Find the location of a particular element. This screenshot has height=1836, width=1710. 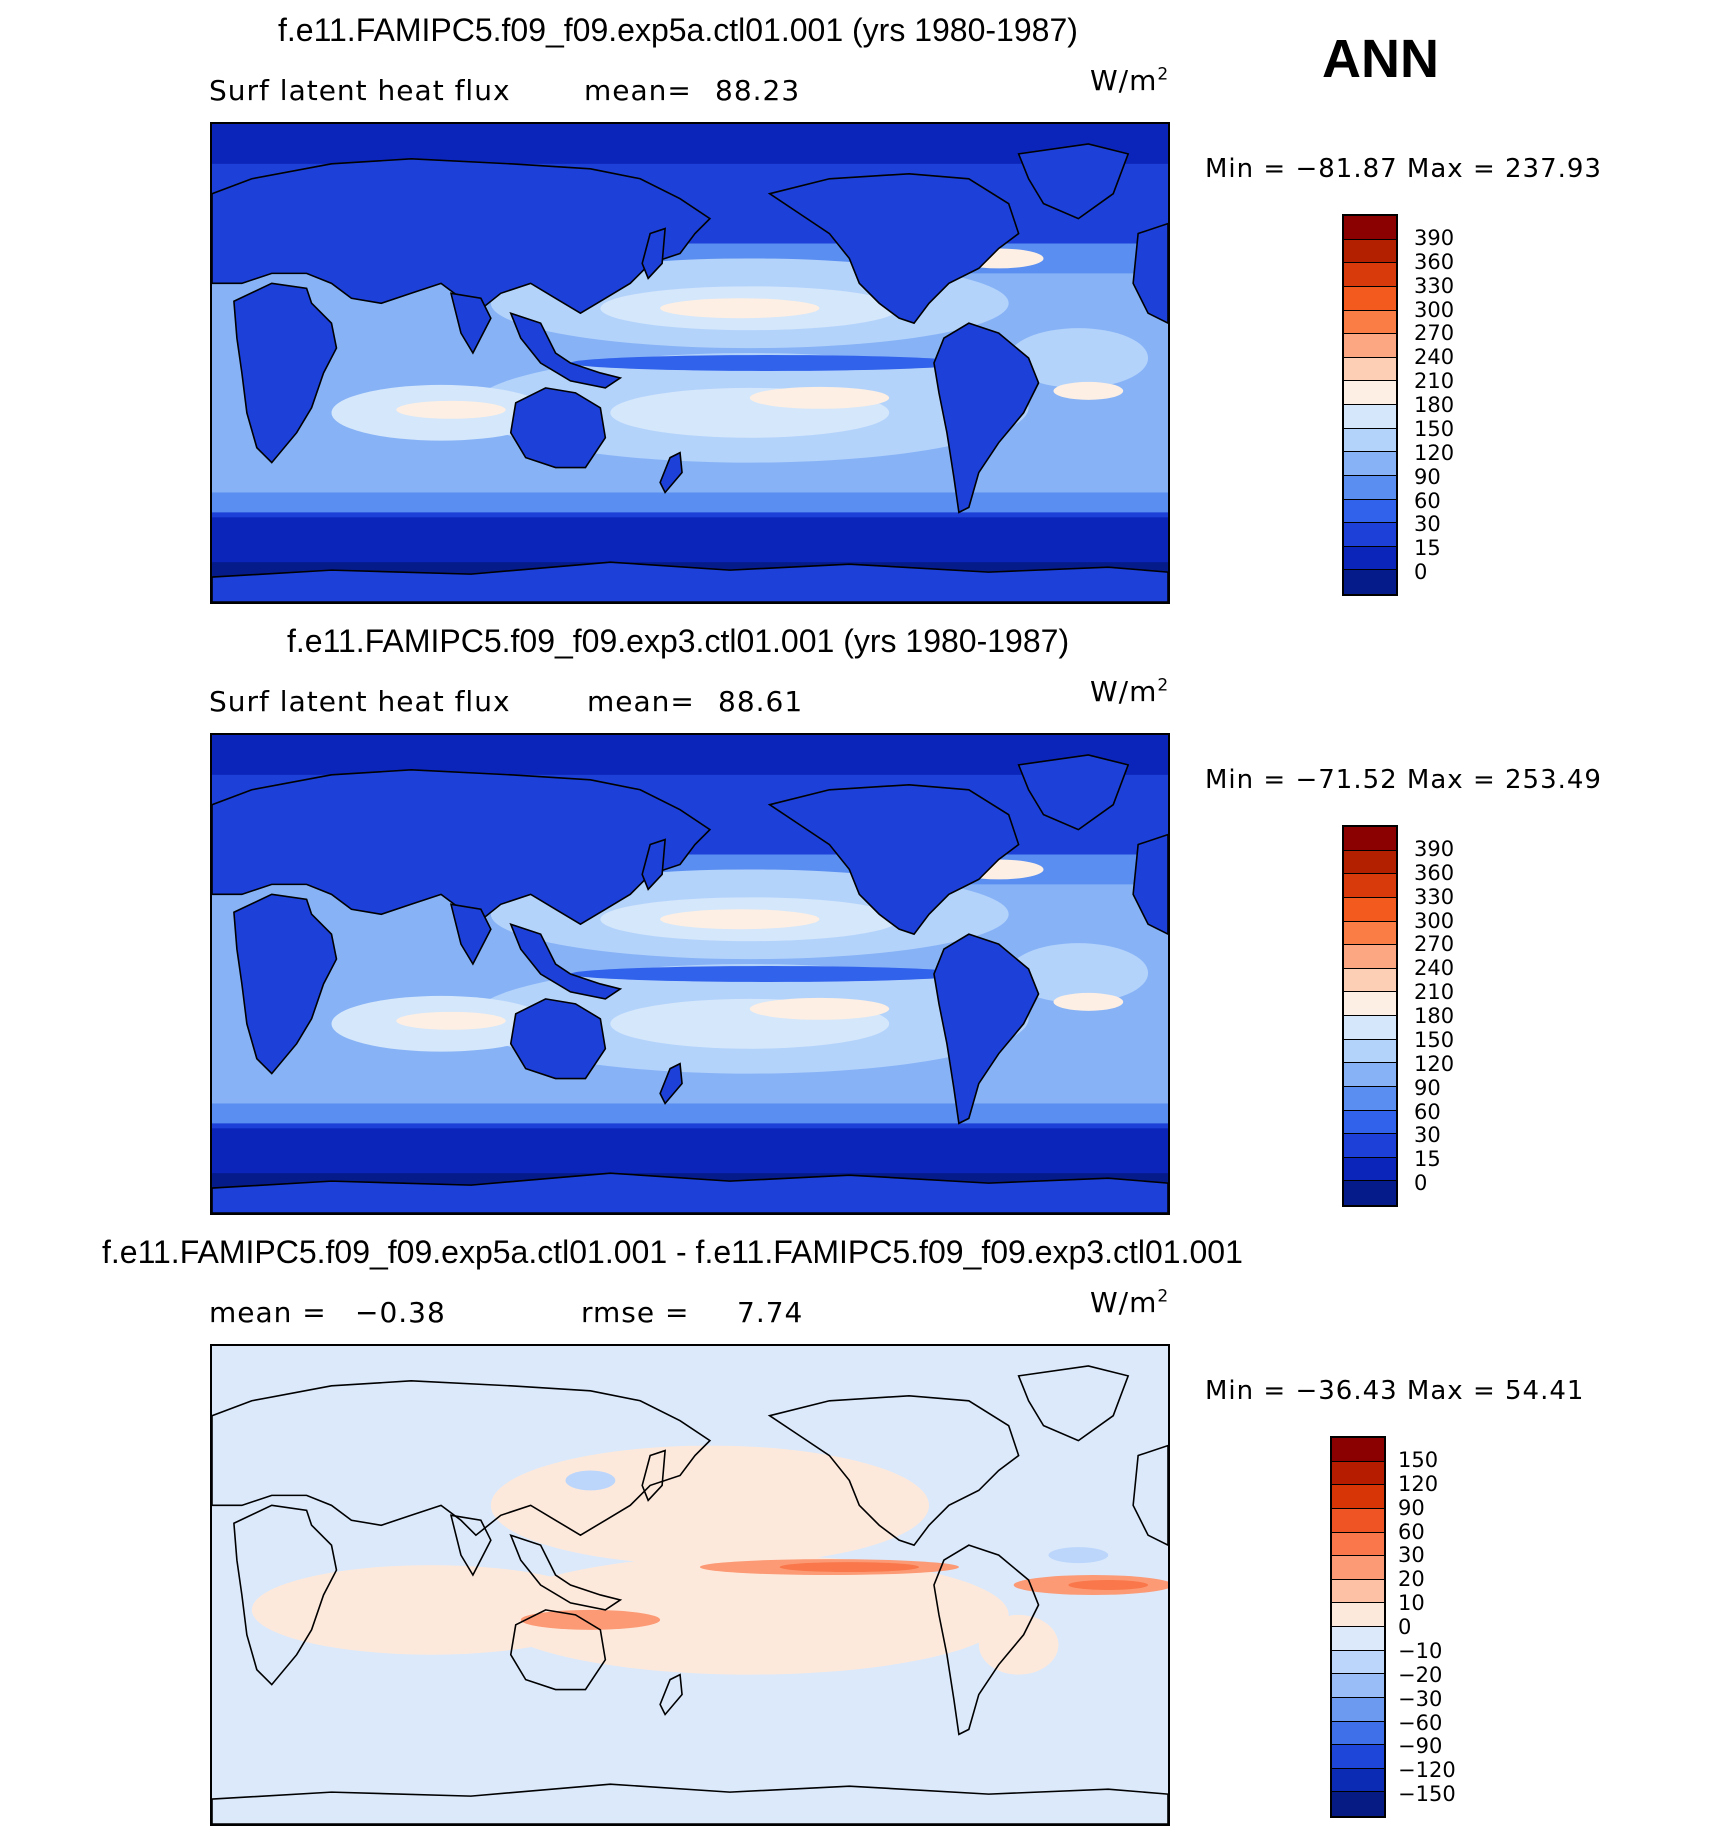

panel-3-mean-label: mean = is located at coordinates (268, 1312).